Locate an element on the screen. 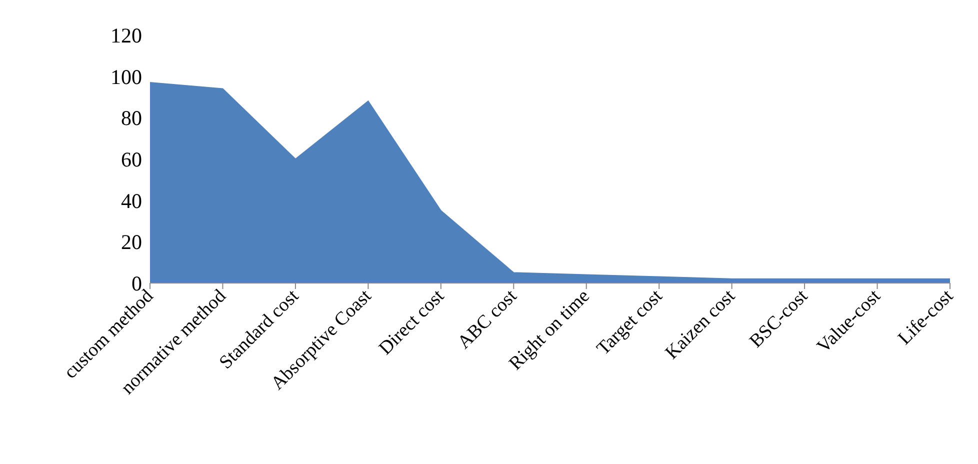 Image resolution: width=978 pixels, height=464 pixels. y-tick-label: 120 is located at coordinates (126, 35).